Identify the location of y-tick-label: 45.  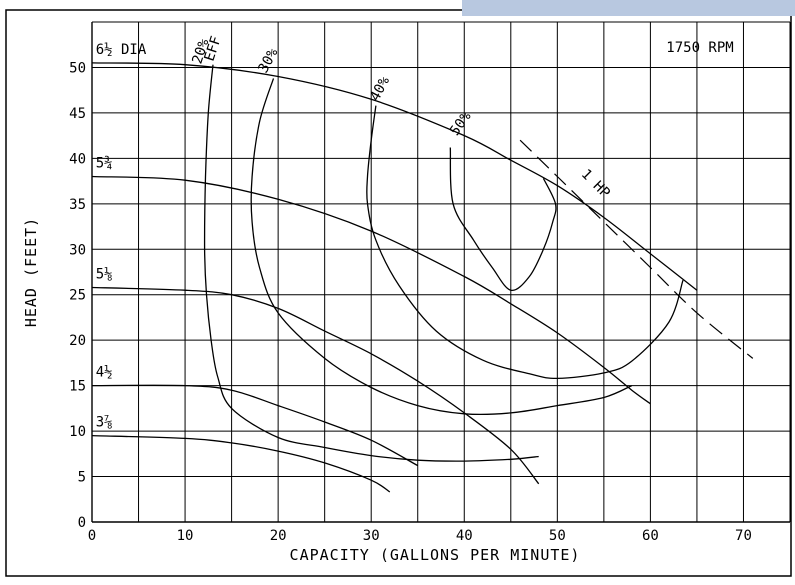
(77, 114).